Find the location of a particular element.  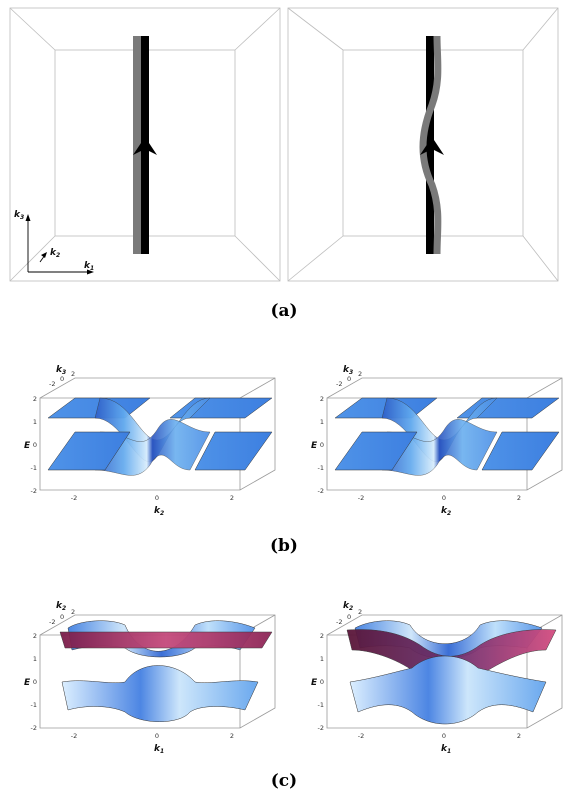

gray-helix is located at coordinates (430, 145).